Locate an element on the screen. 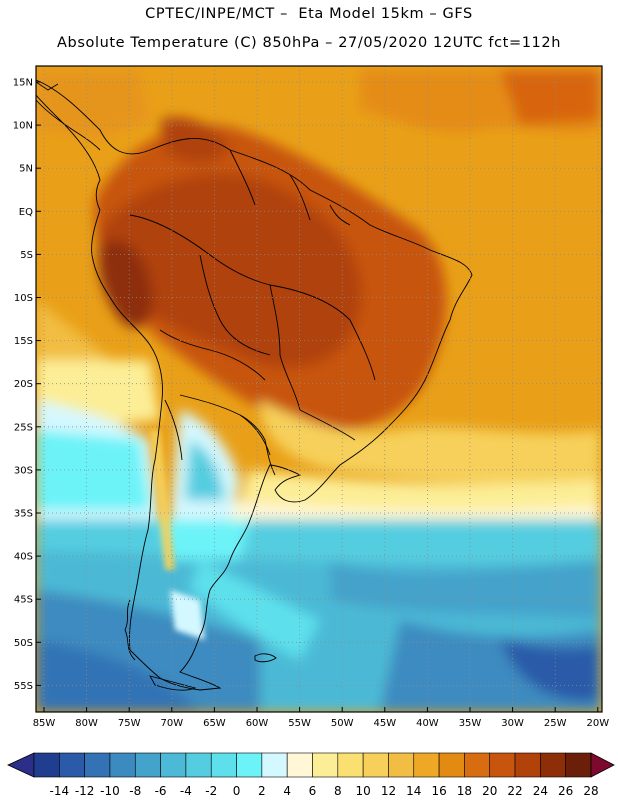 The height and width of the screenshot is (800, 618). lat-label: 25S is located at coordinates (23, 427).